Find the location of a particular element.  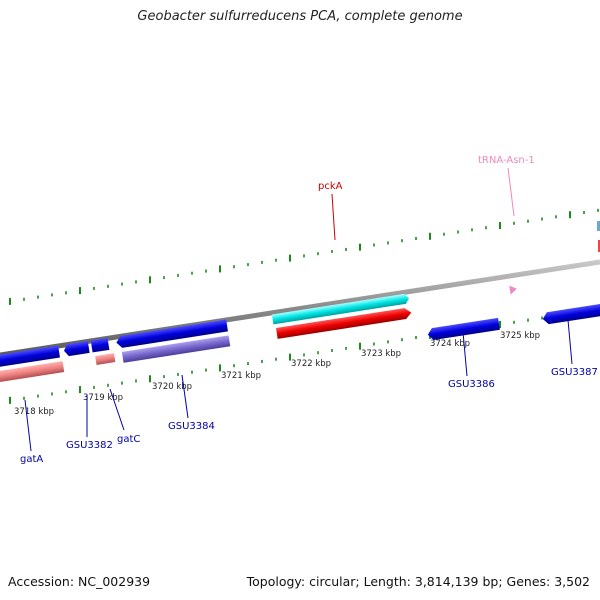

gene-label-pcka: pckA is located at coordinates (330, 186).